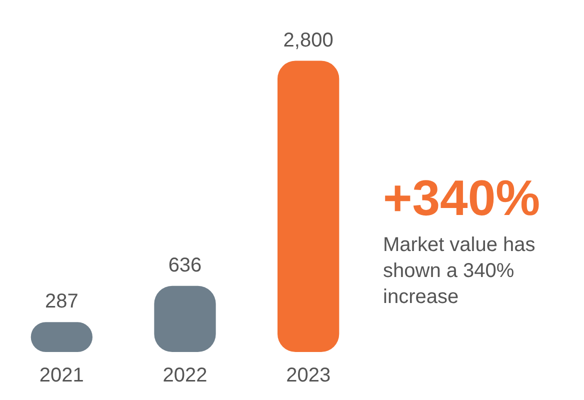 The width and height of the screenshot is (584, 400). Describe the element at coordinates (308, 40) in the screenshot. I see `data-label: 2,800` at that location.